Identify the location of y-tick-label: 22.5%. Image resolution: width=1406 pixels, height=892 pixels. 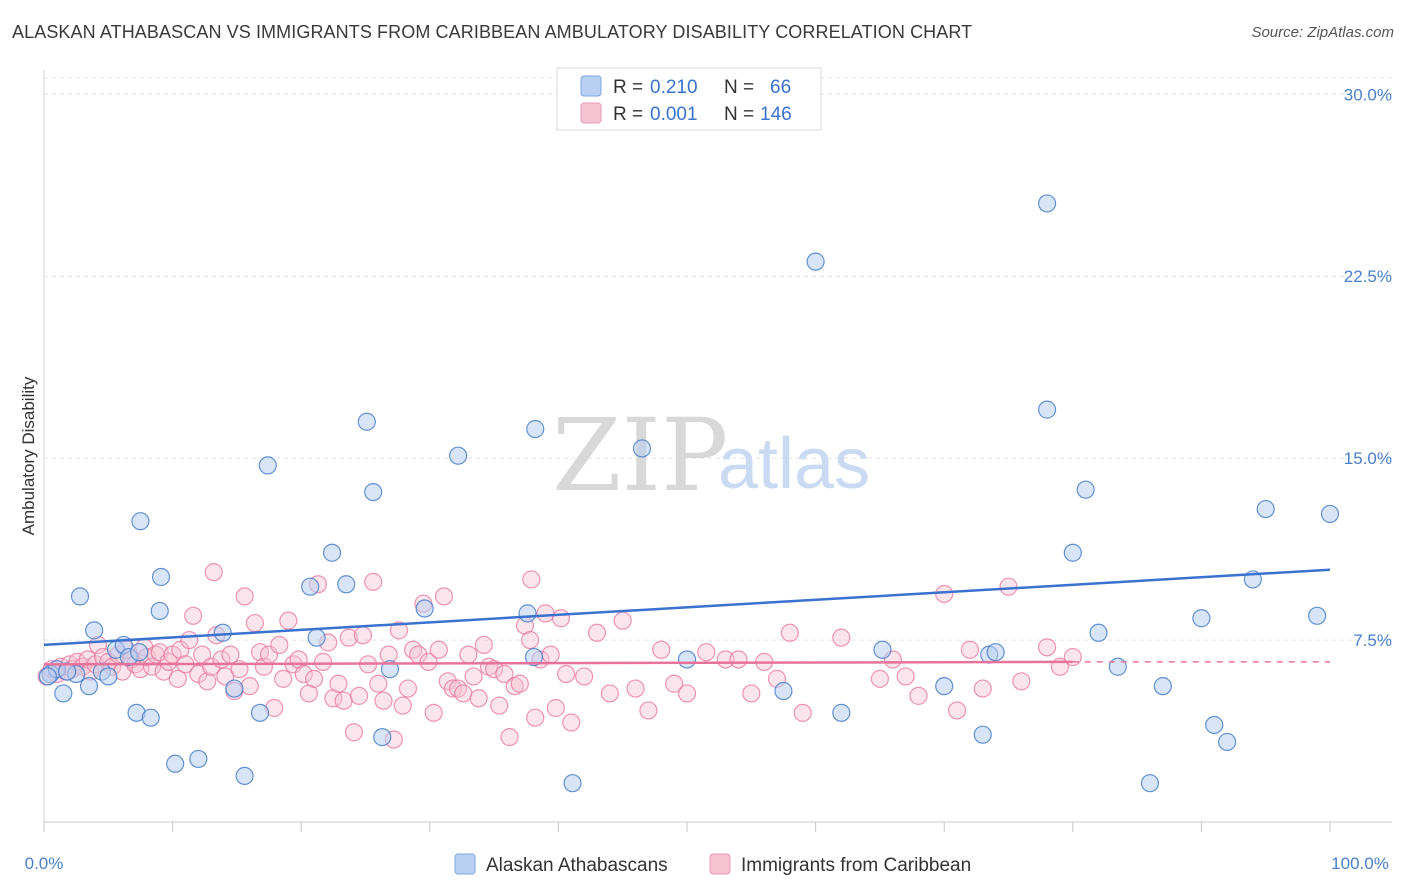
(1368, 276).